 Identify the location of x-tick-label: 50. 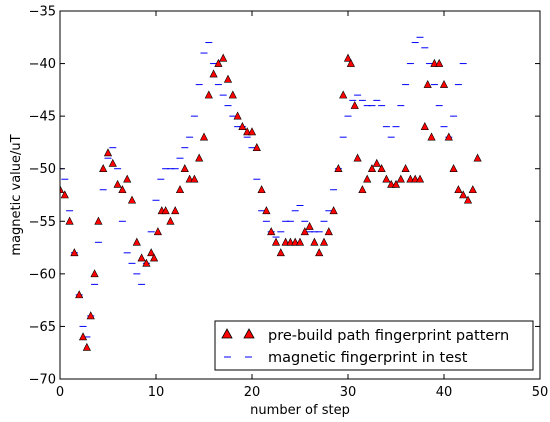
(540, 392).